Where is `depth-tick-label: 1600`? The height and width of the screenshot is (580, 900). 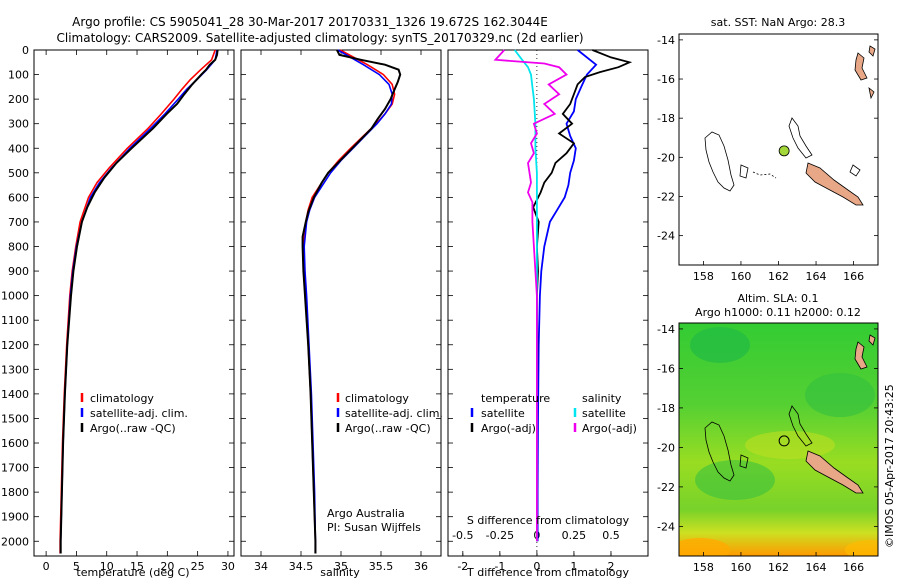 depth-tick-label: 1600 is located at coordinates (15, 443).